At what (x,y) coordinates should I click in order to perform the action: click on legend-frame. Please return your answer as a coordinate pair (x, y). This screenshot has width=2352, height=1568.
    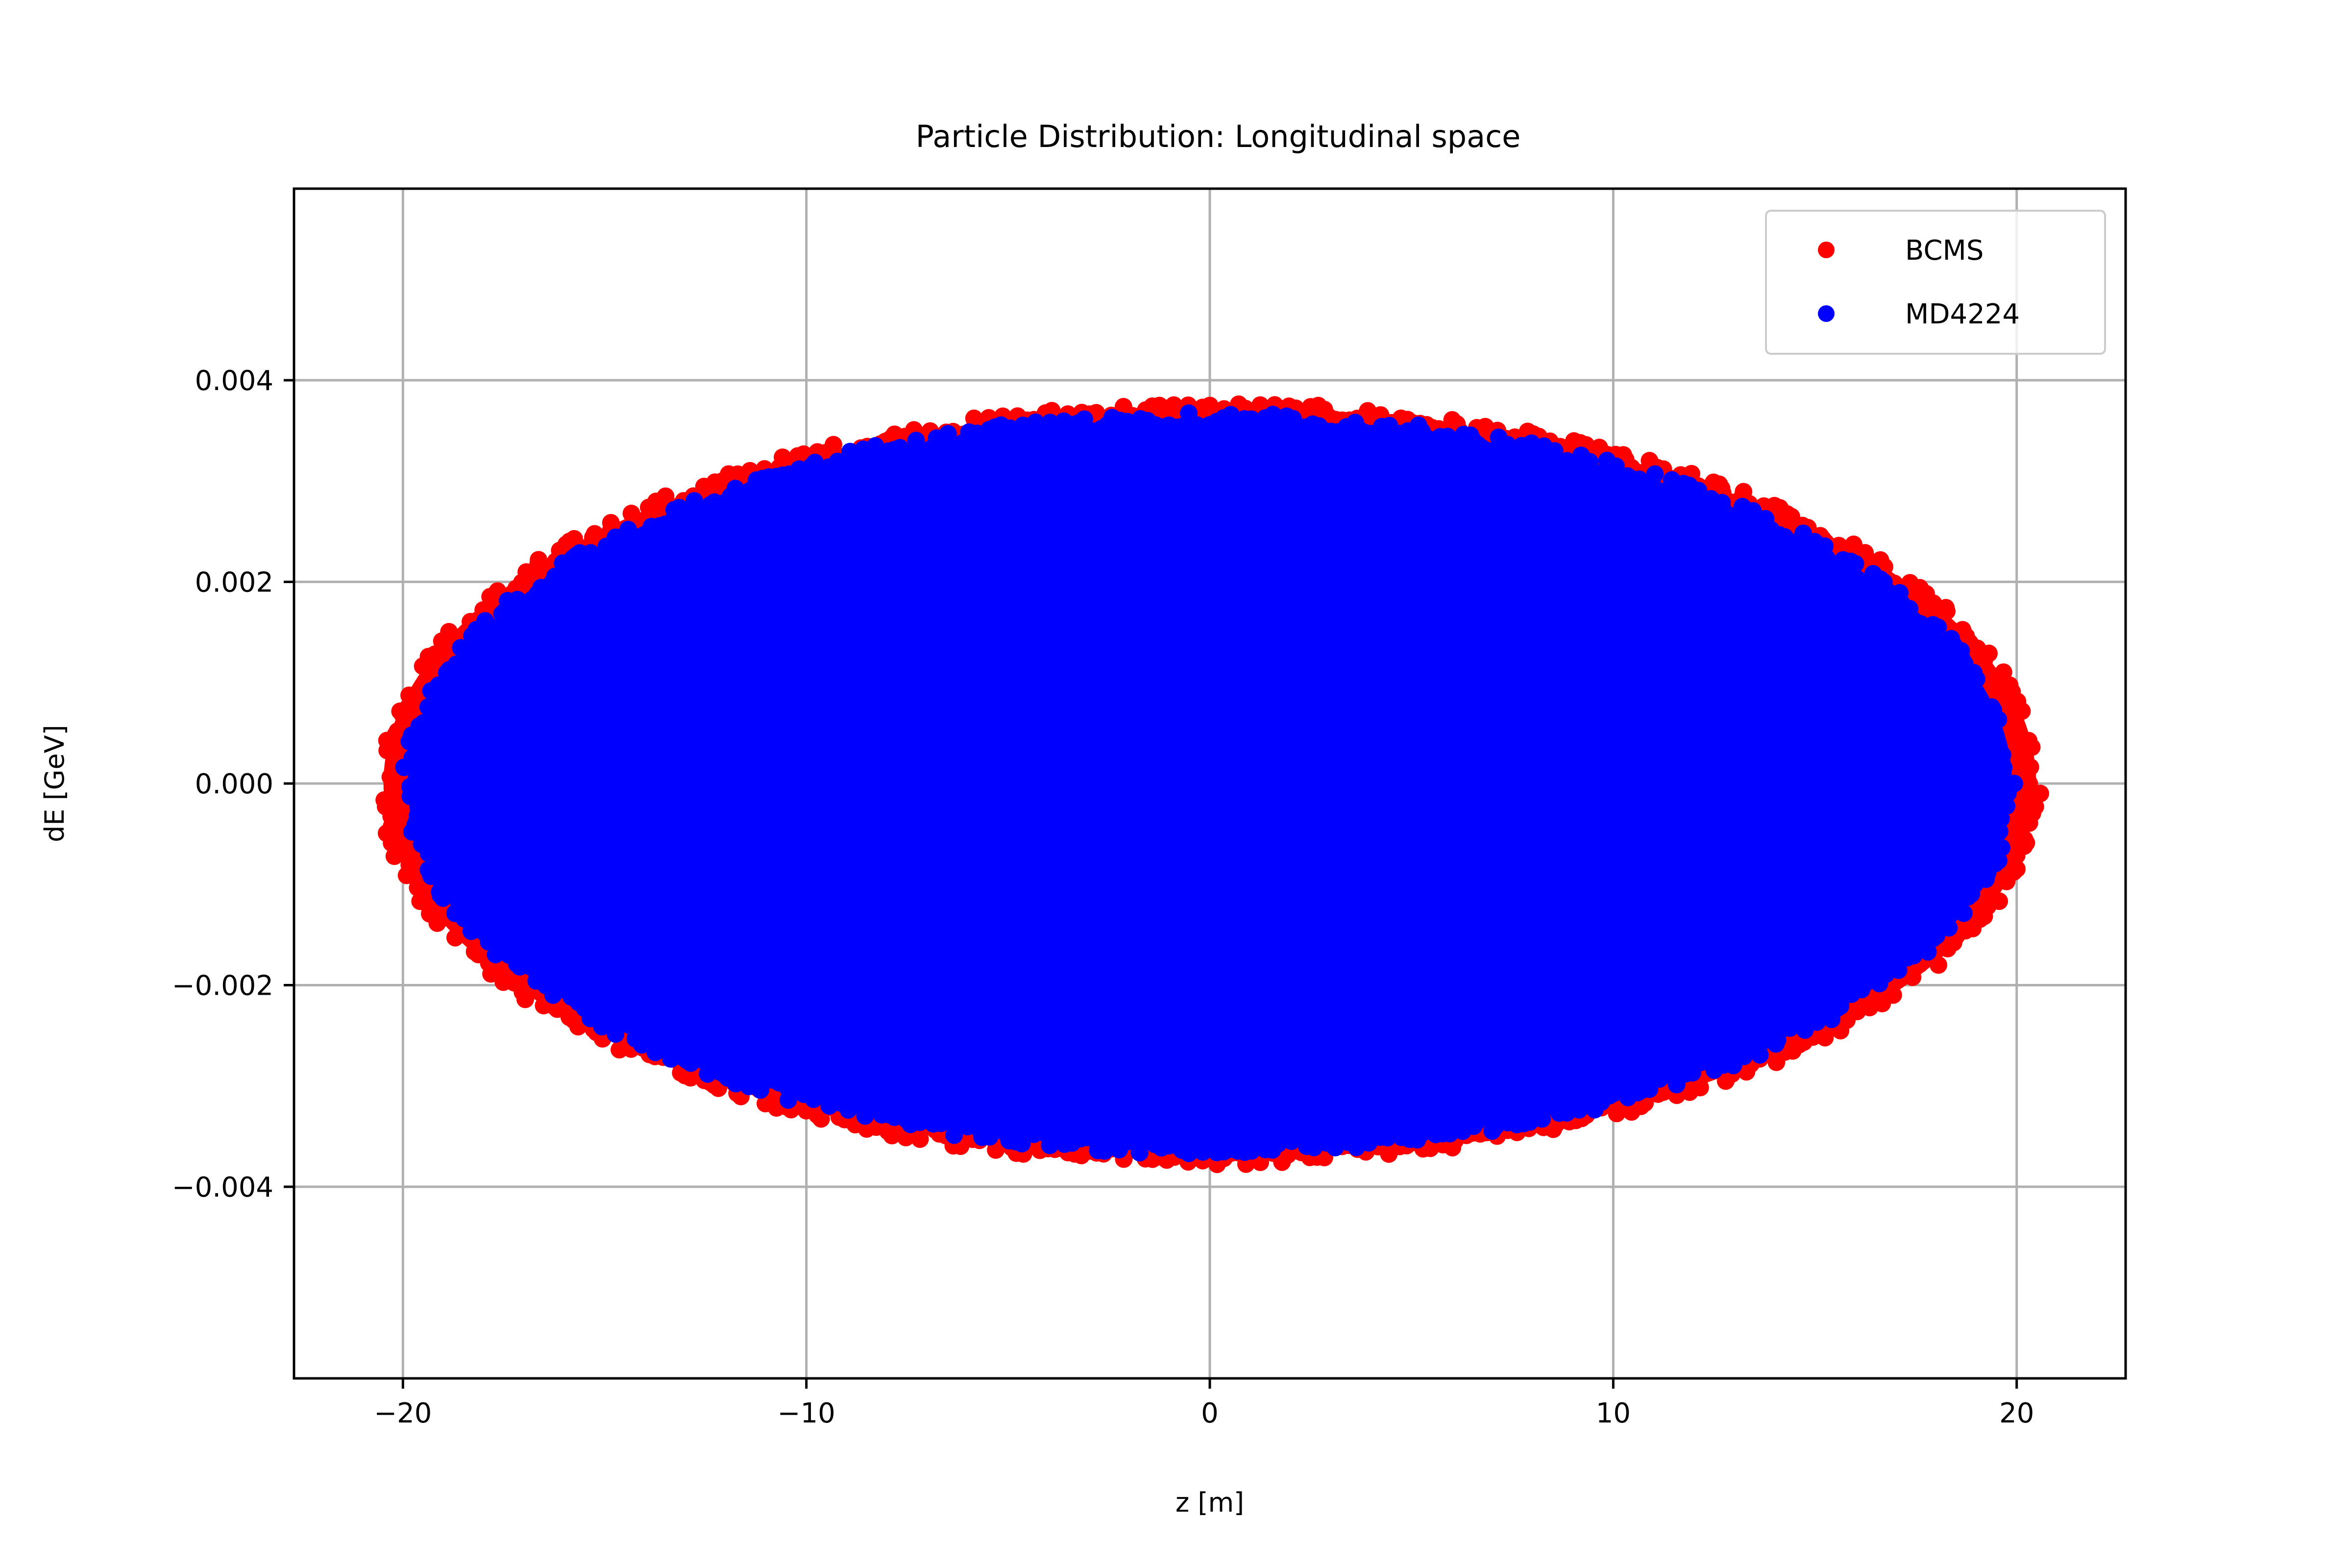
    Looking at the image, I should click on (1935, 282).